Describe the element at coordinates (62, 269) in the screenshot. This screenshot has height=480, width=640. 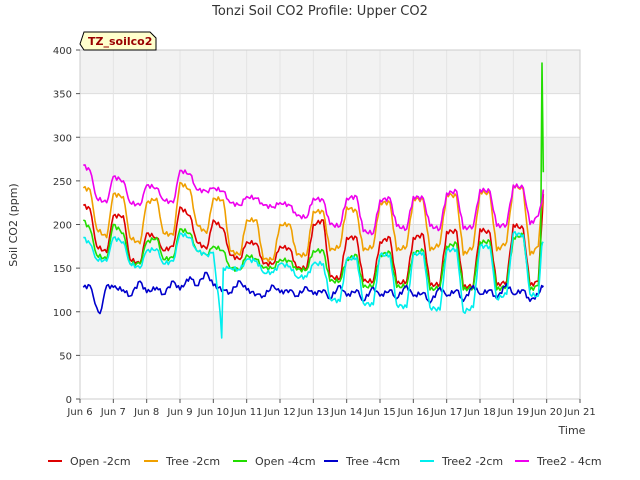
I see `y-tick-label: 150` at that location.